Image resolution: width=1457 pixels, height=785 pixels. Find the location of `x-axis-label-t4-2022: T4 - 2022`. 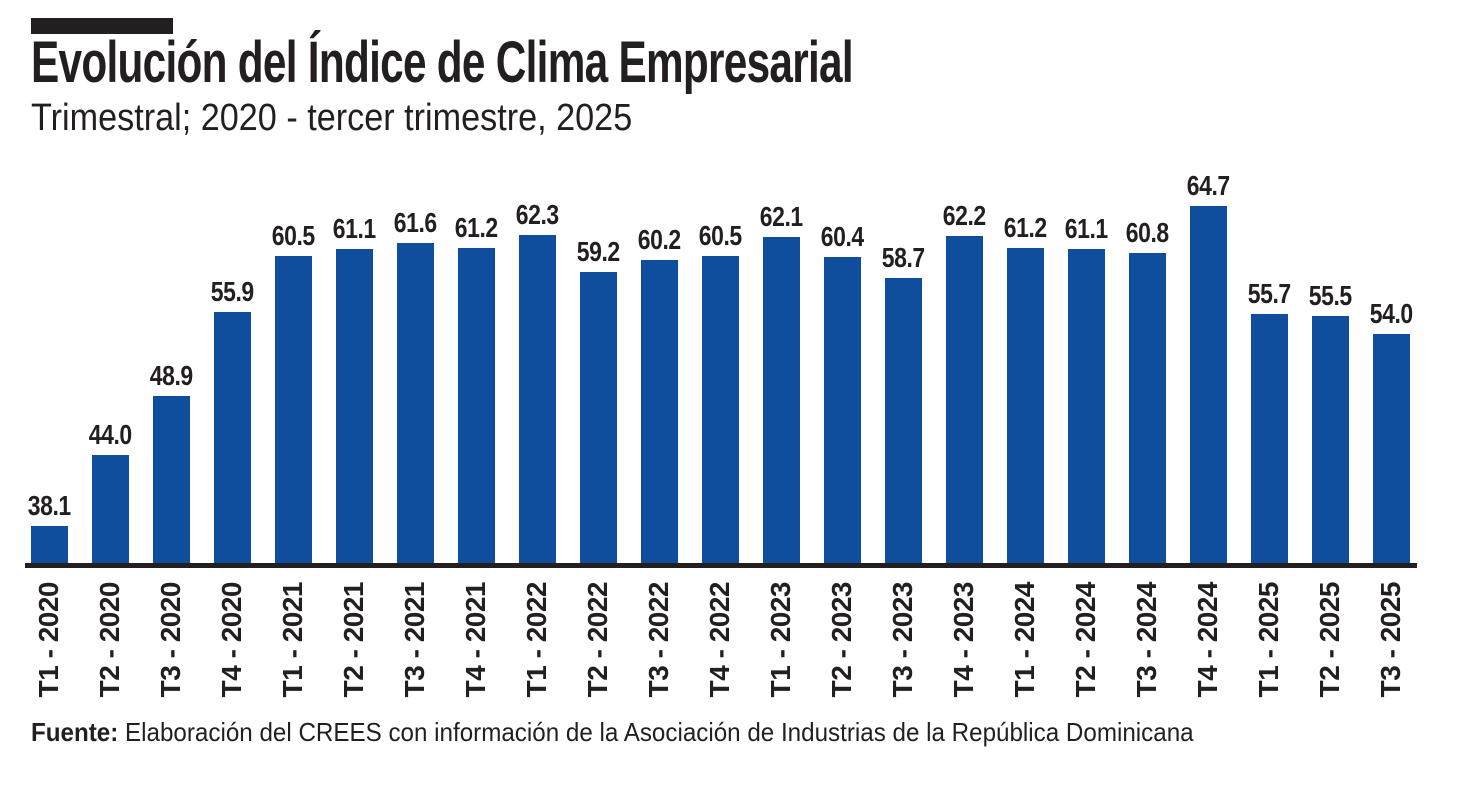

x-axis-label-t4-2022: T4 - 2022 is located at coordinates (719, 640).